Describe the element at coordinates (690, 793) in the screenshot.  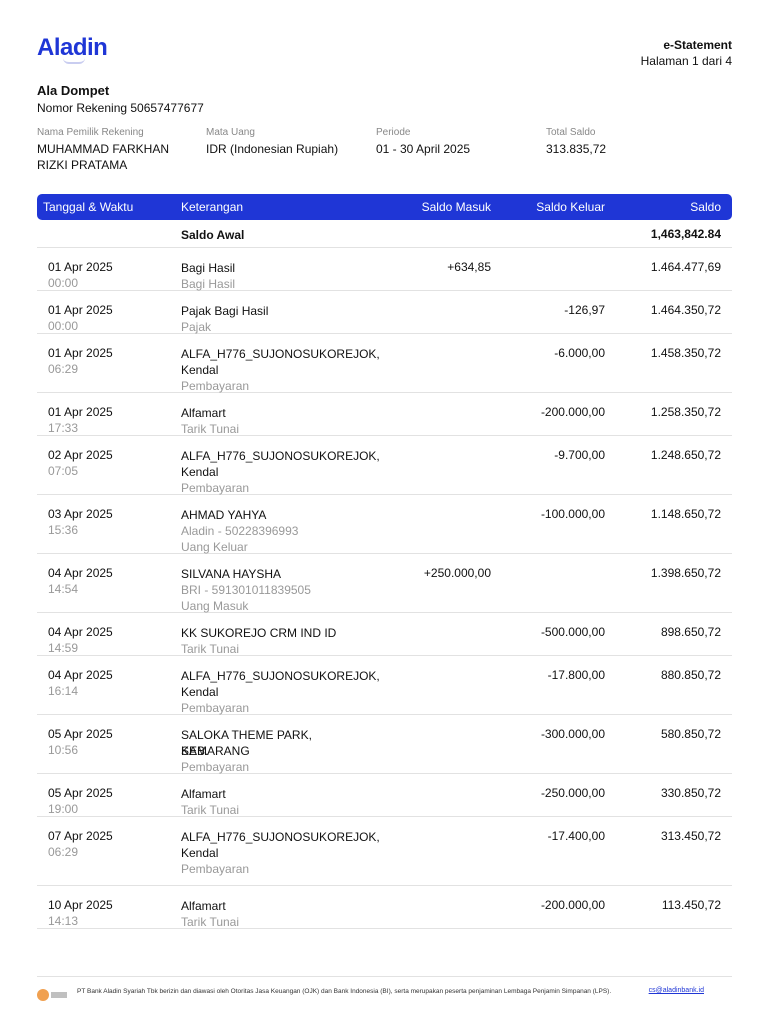
I see `transaction-balance: 330.850,72` at that location.